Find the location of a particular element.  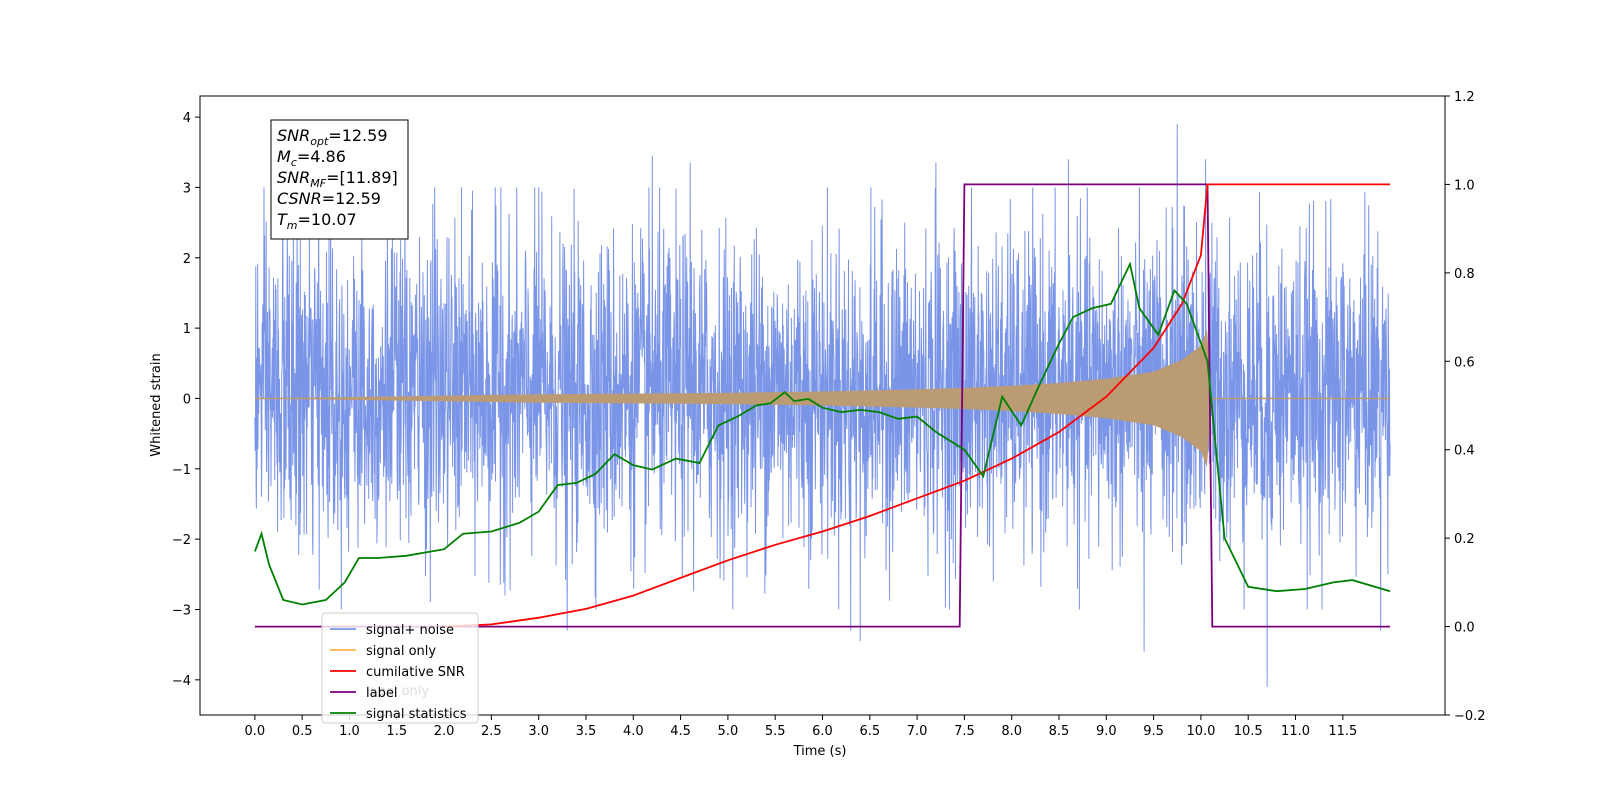

y-axis-right: 1.2 1.0 0.8 0.6 0.4 0.2 0.0 −0.2 is located at coordinates (1465, 407).